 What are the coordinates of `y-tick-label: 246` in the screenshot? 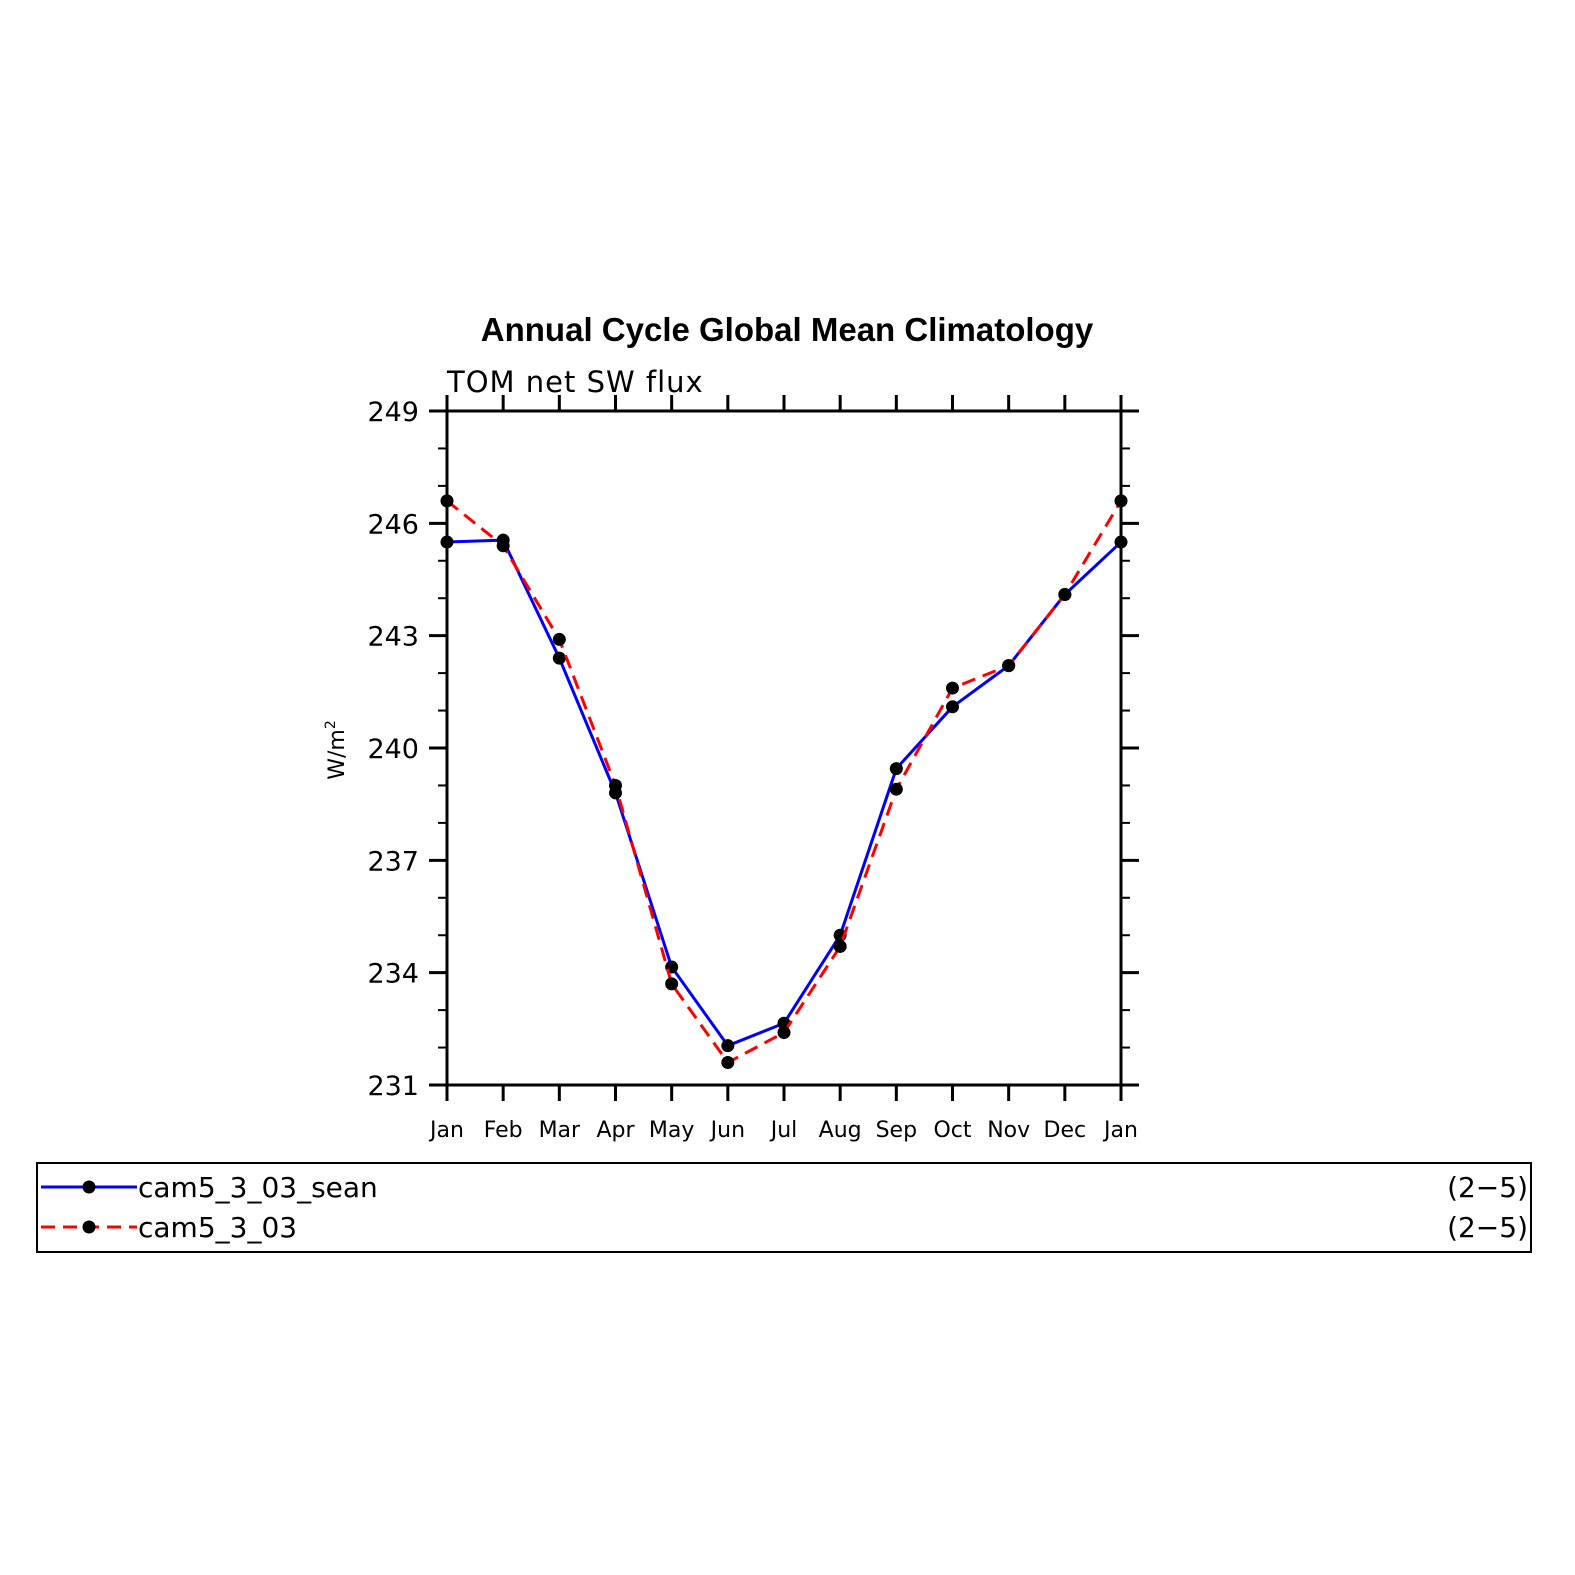 It's located at (393, 524).